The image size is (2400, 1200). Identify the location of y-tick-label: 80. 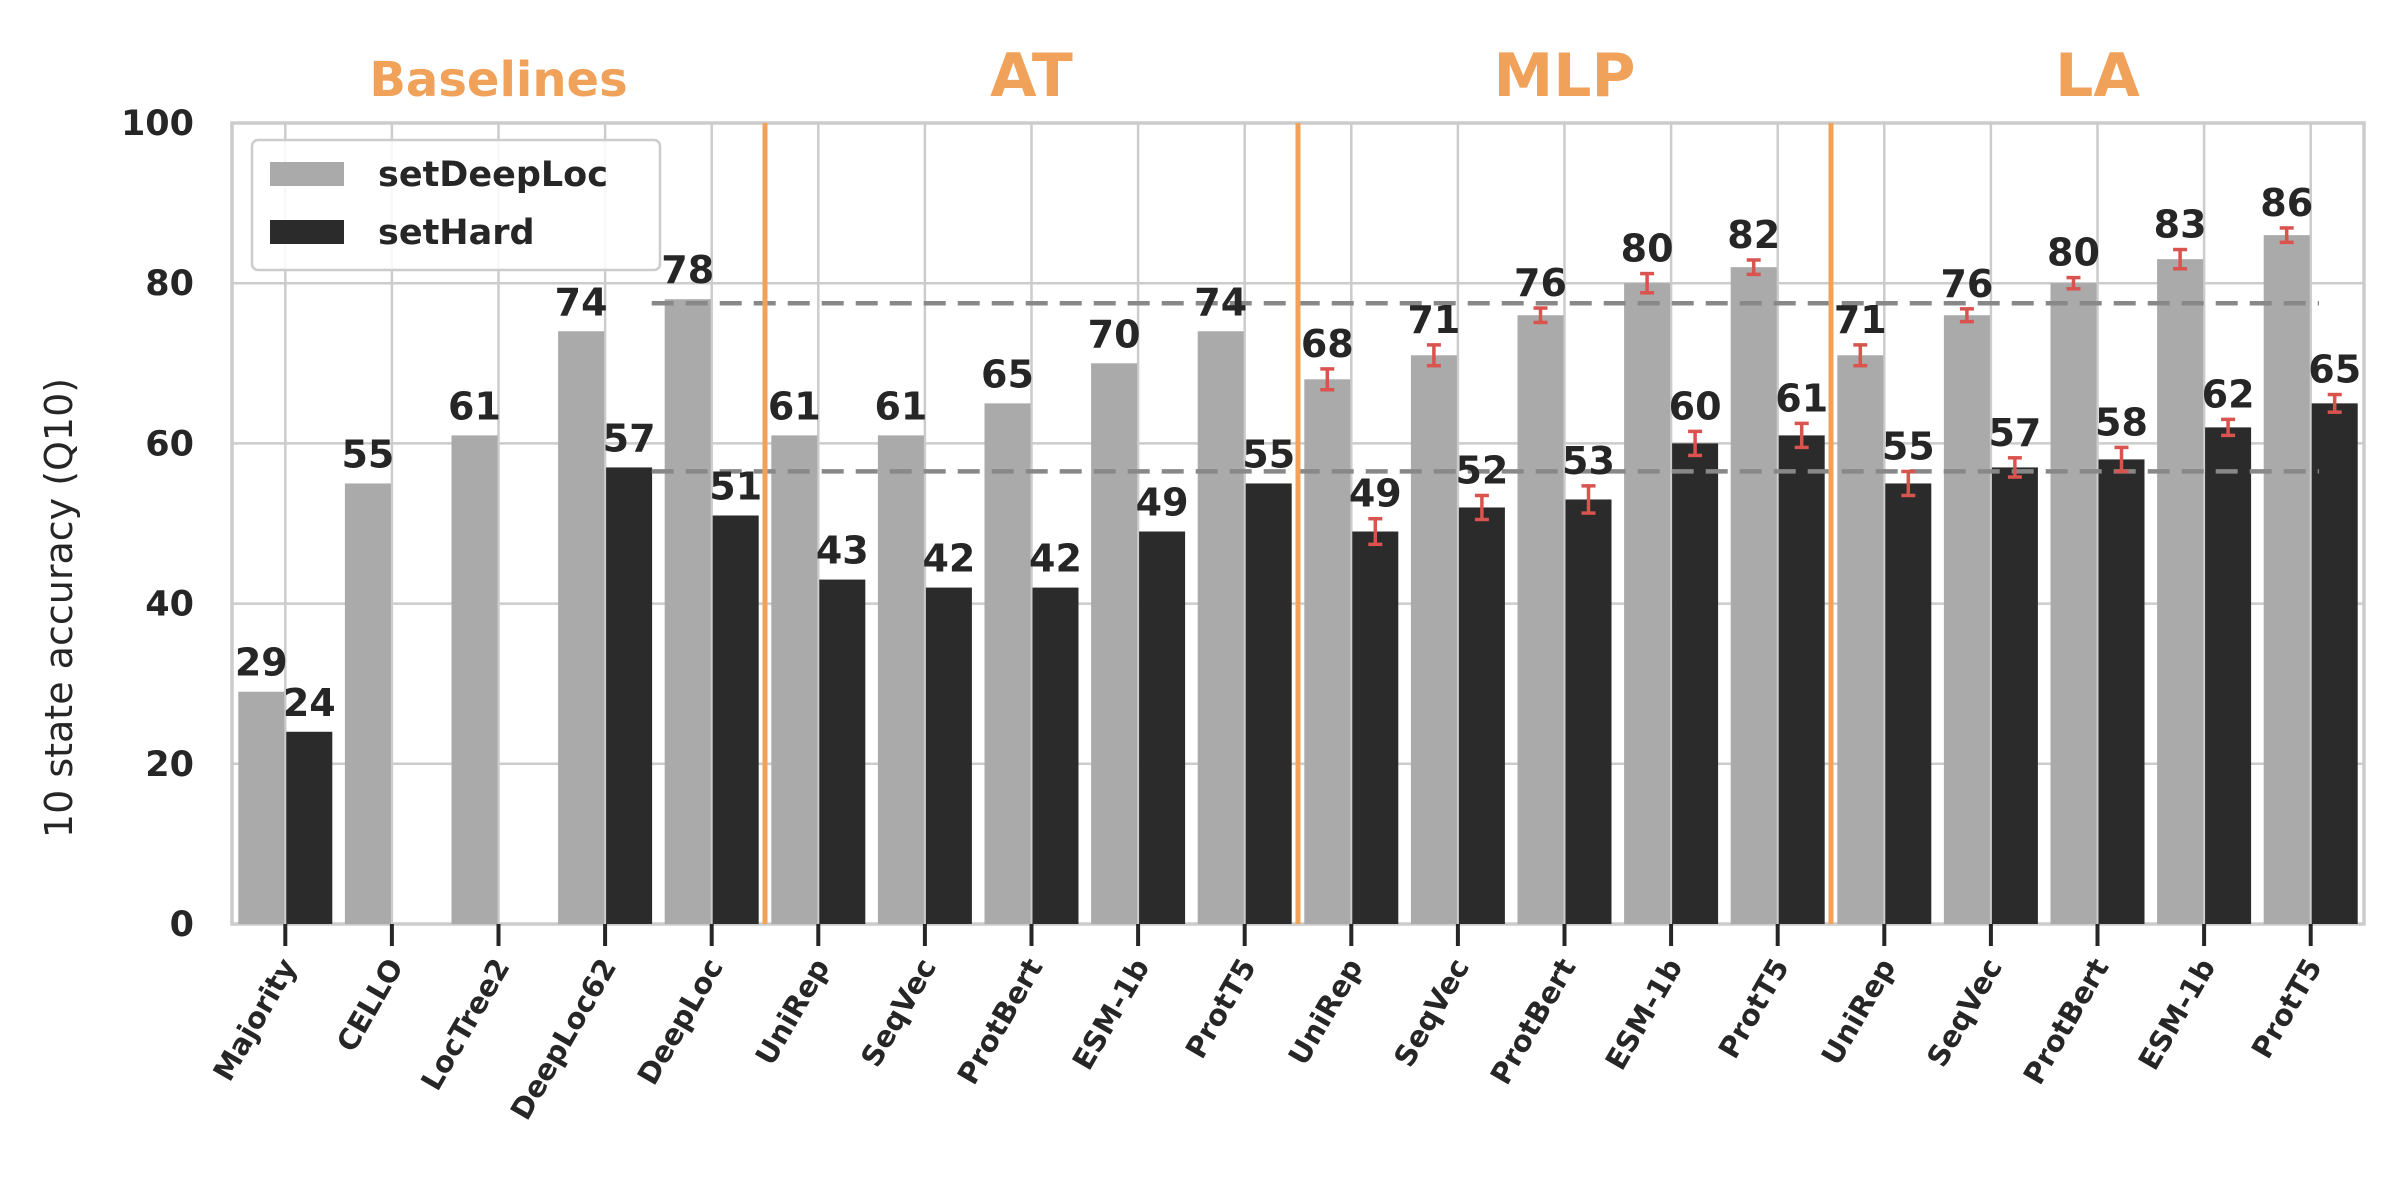
(169, 284).